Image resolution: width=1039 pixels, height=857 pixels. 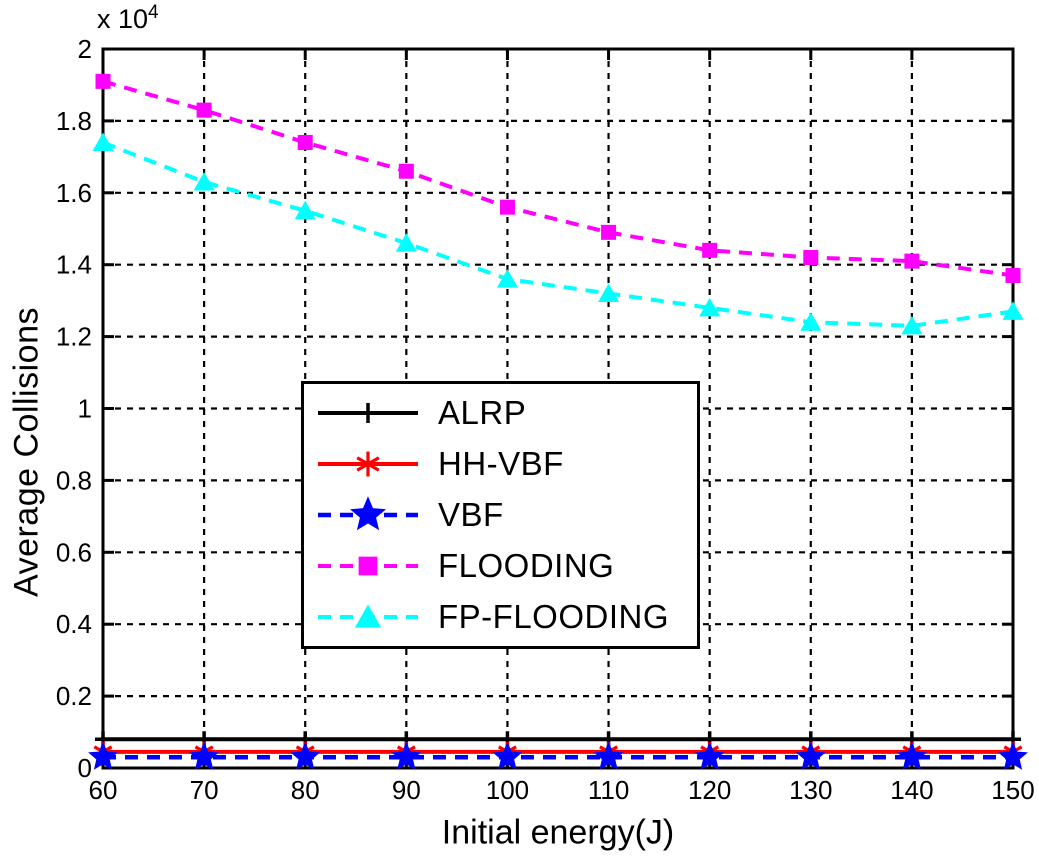 What do you see at coordinates (471, 514) in the screenshot?
I see `legend-label: VBF` at bounding box center [471, 514].